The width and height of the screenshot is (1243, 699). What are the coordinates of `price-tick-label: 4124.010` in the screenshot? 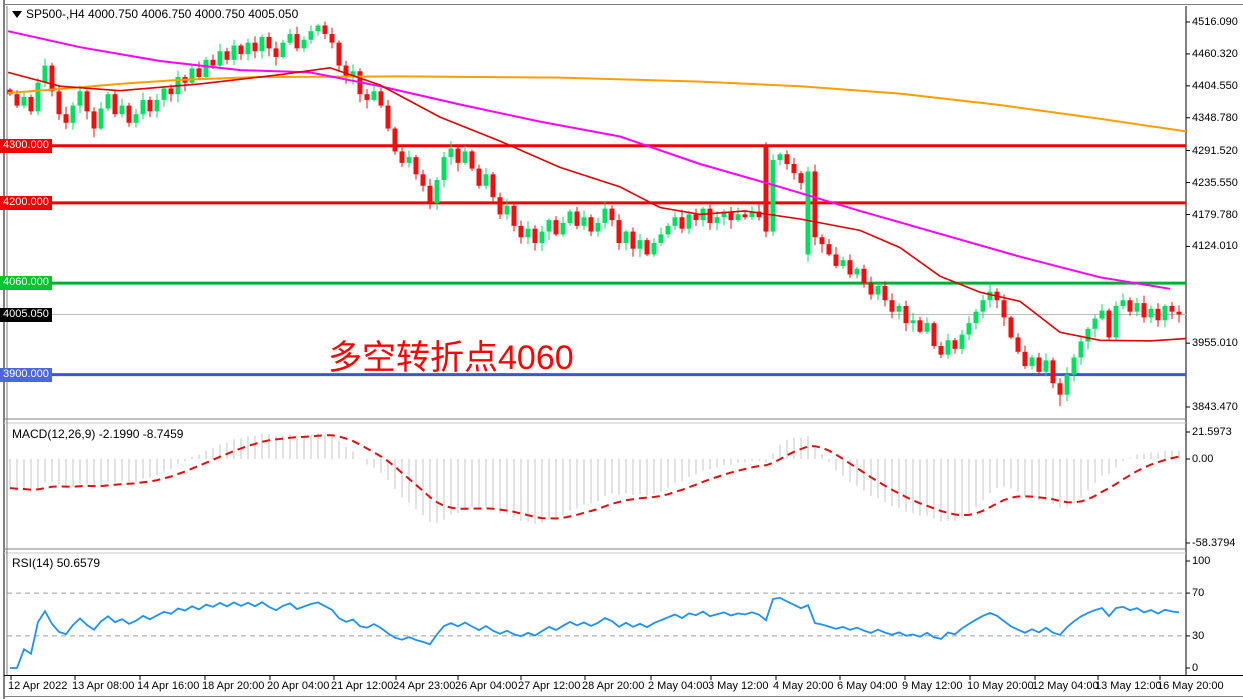 It's located at (1215, 246).